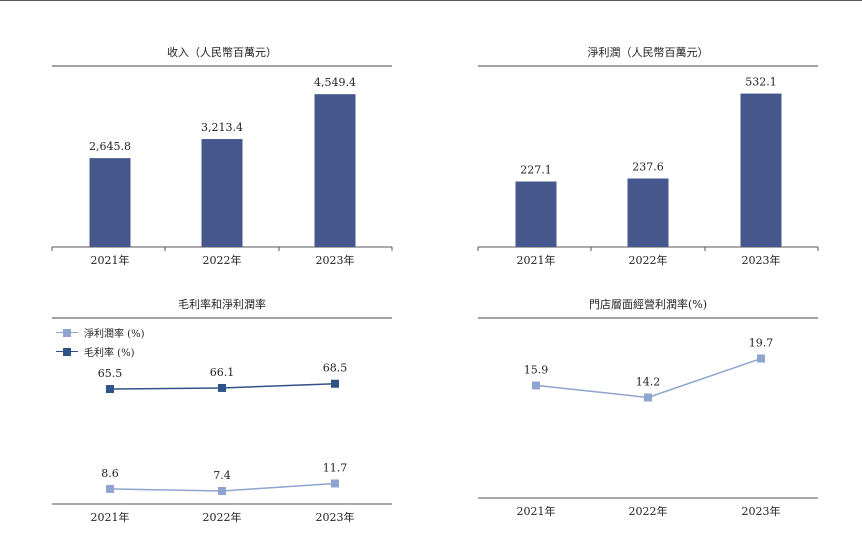 Image resolution: width=862 pixels, height=538 pixels. I want to click on margin-chart-legend: 淨利潤率 (%) 毛利率 (%), so click(100, 342).